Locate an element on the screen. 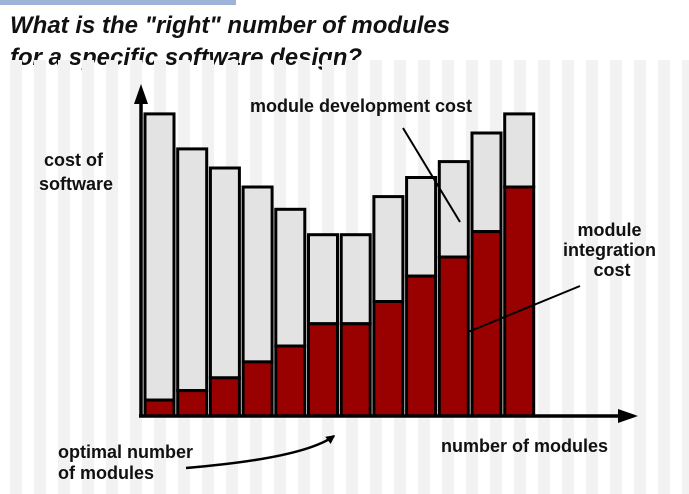 This screenshot has height=494, width=689. optimal-modules-label-line-1: optimal number is located at coordinates (125, 452).